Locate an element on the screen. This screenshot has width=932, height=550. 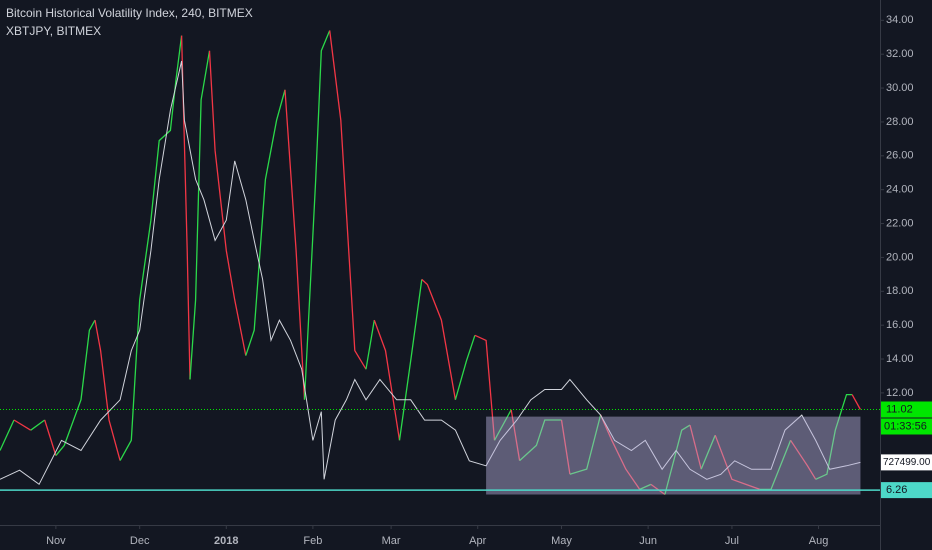
x-tick-label: Apr is located at coordinates (477, 541).